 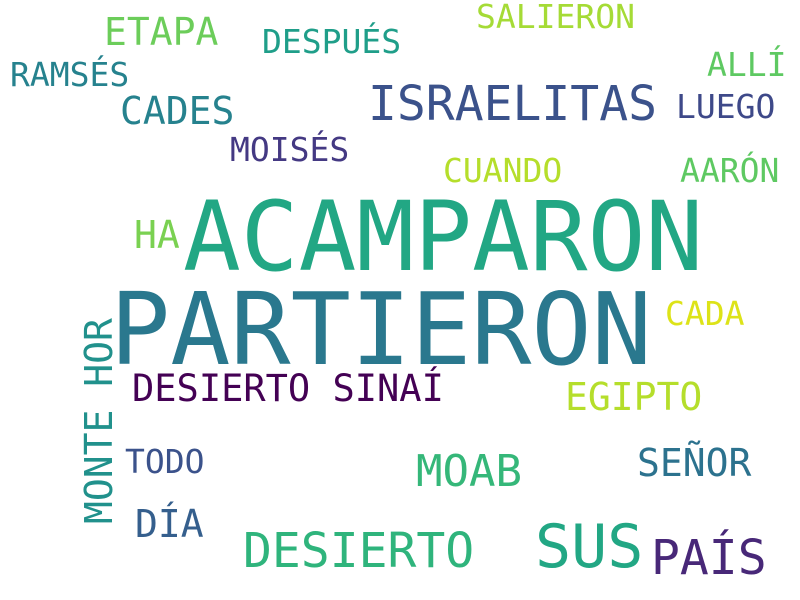 What do you see at coordinates (705, 313) in the screenshot?
I see `word-cada: CADA` at bounding box center [705, 313].